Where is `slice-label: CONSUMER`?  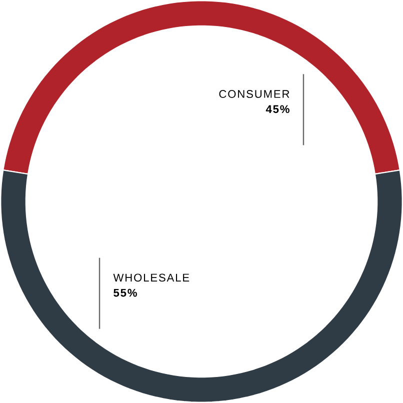
slice-label: CONSUMER is located at coordinates (254, 94).